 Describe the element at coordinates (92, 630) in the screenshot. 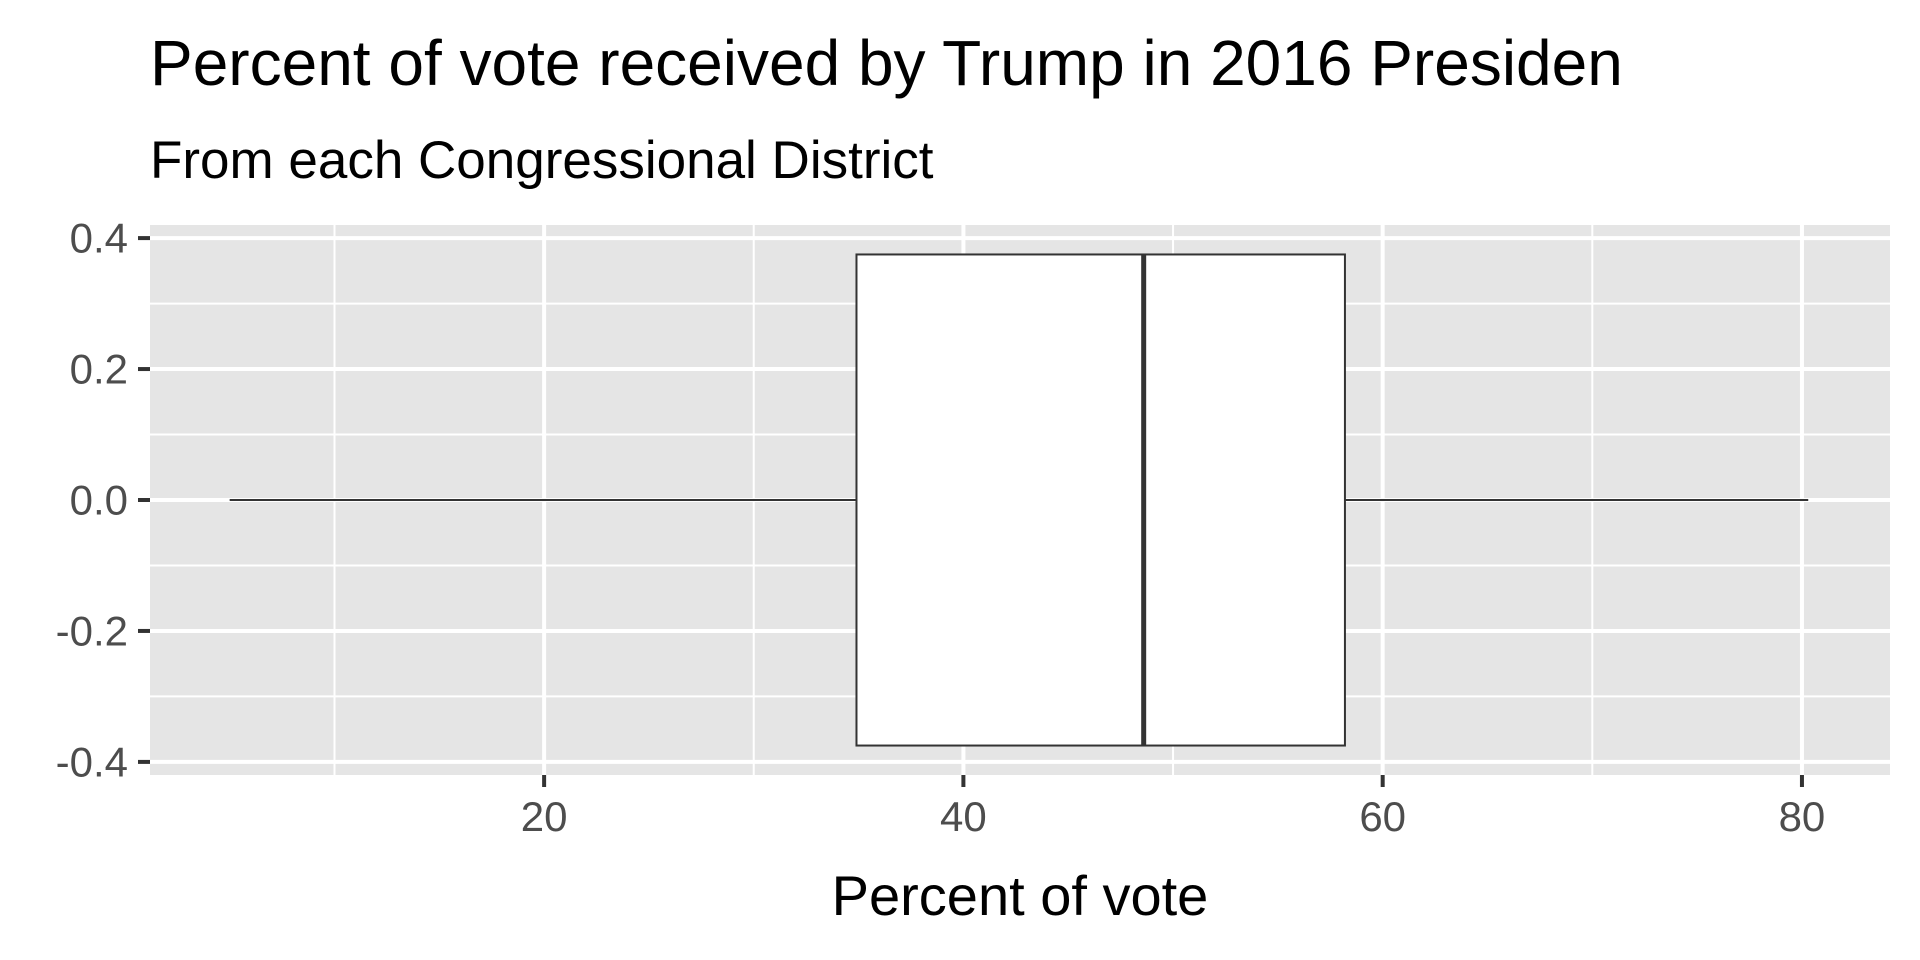

I see `y-tick-label-3: -0.2` at that location.